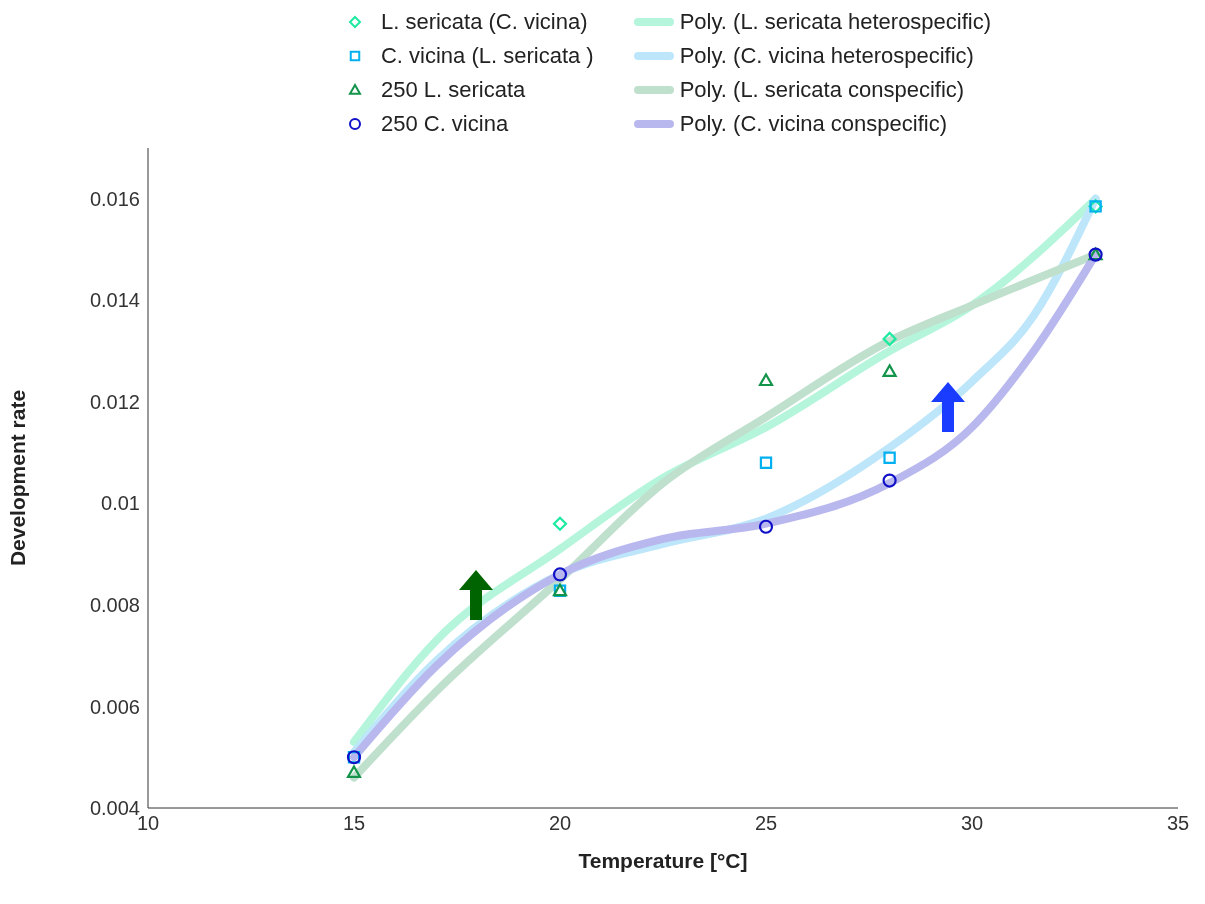 The image size is (1205, 904). Describe the element at coordinates (444, 124) in the screenshot. I see `legend-label: 250 C. vicina` at that location.